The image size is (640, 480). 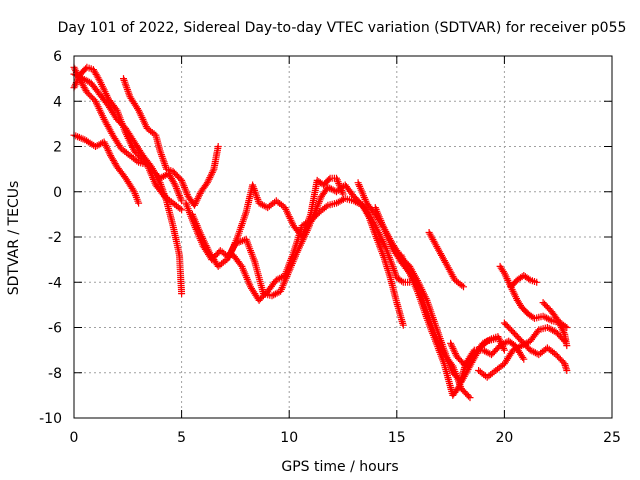 What do you see at coordinates (181, 438) in the screenshot?
I see `x-tick-label: 5` at bounding box center [181, 438].